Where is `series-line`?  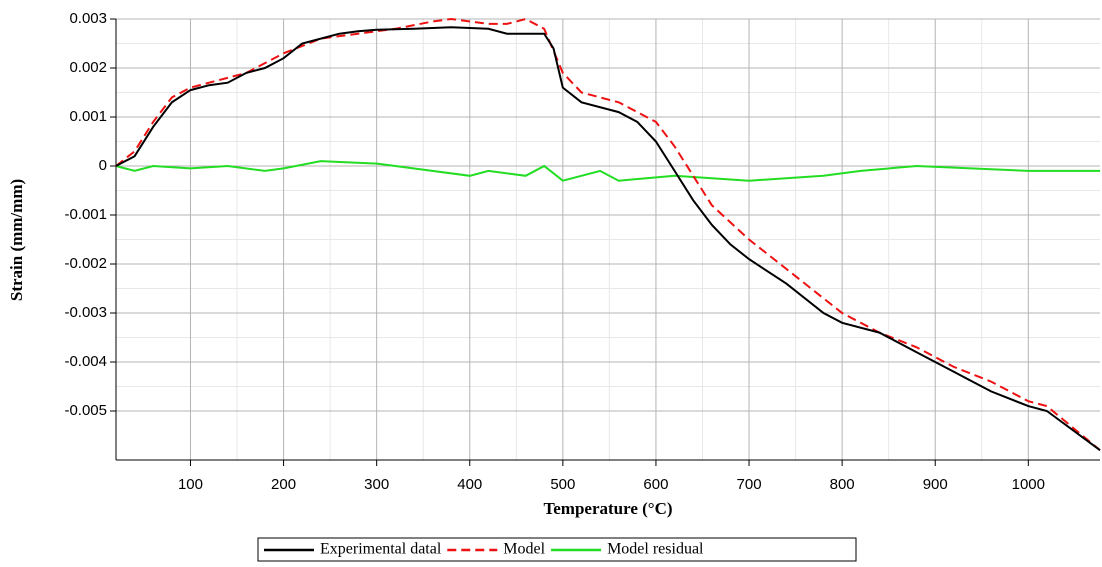
series-line is located at coordinates (607, 171).